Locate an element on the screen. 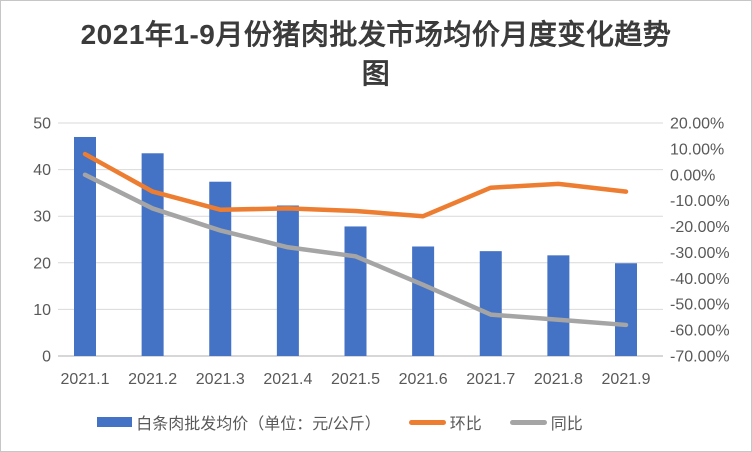 The image size is (752, 452). x-axis-label: 2021.2 is located at coordinates (152, 379).